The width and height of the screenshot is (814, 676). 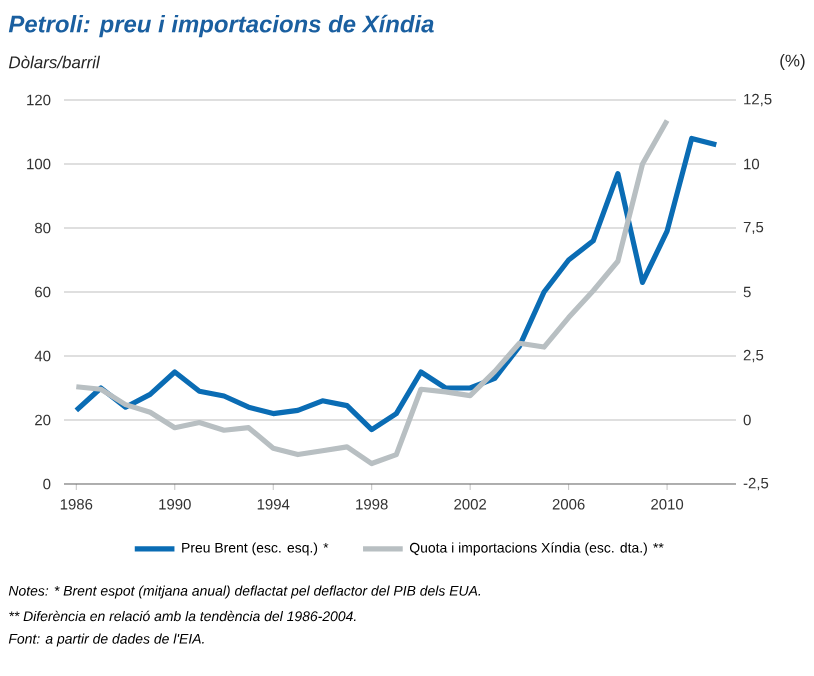 I want to click on chart-title: Petroli: preu i importacions de Xíndia, so click(x=221, y=26).